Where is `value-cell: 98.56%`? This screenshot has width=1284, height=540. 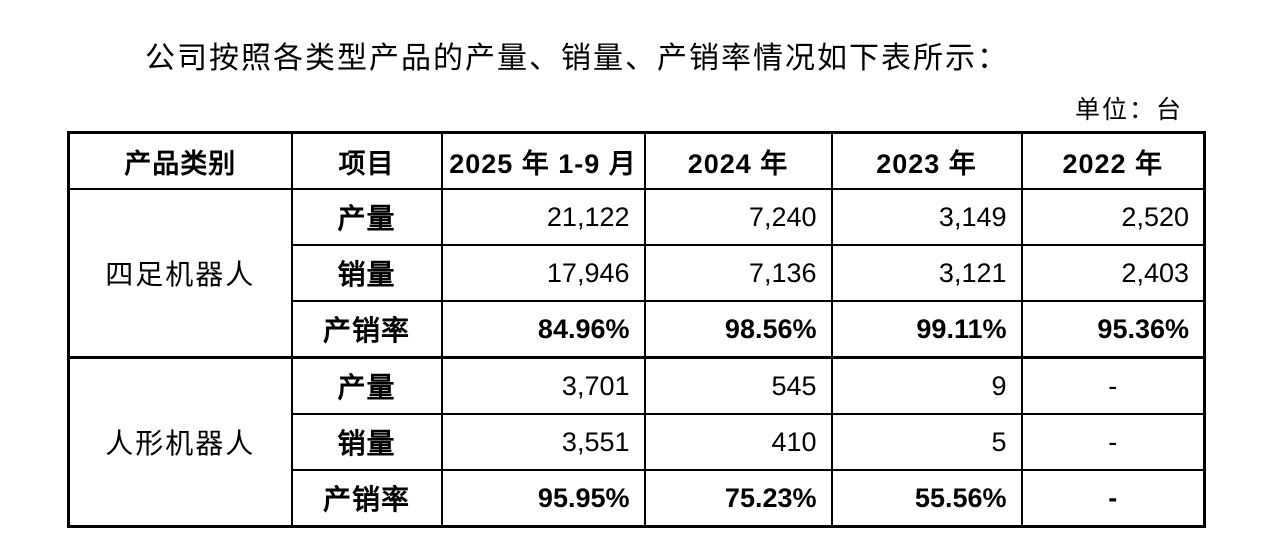
value-cell: 98.56% is located at coordinates (738, 329).